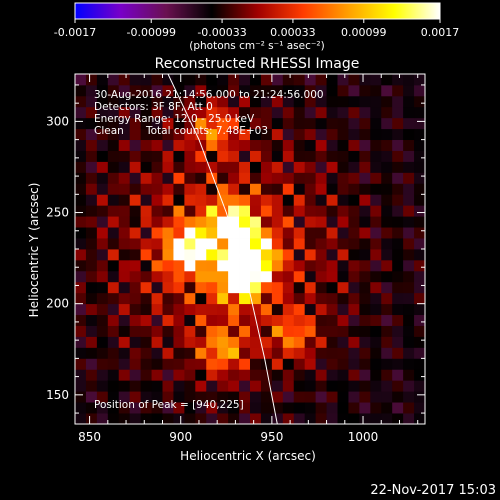 This screenshot has height=500, width=500. Describe the element at coordinates (271, 437) in the screenshot. I see `x-tick-label: 950` at that location.